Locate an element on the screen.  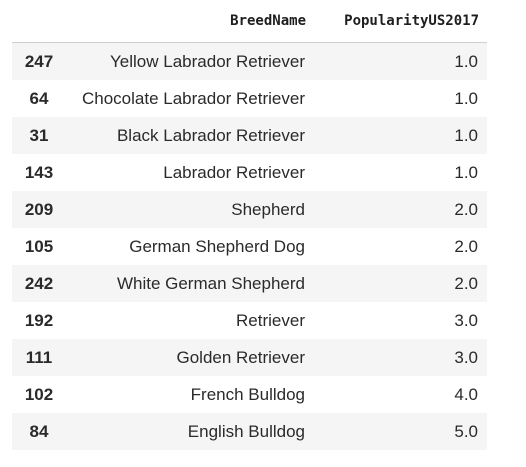
row-index: 31 is located at coordinates (39, 135).